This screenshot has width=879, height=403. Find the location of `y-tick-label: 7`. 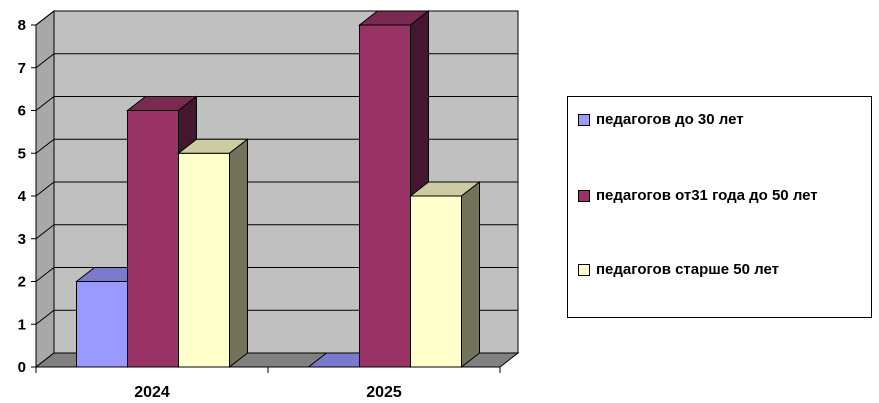

y-tick-label: 7 is located at coordinates (22, 68).